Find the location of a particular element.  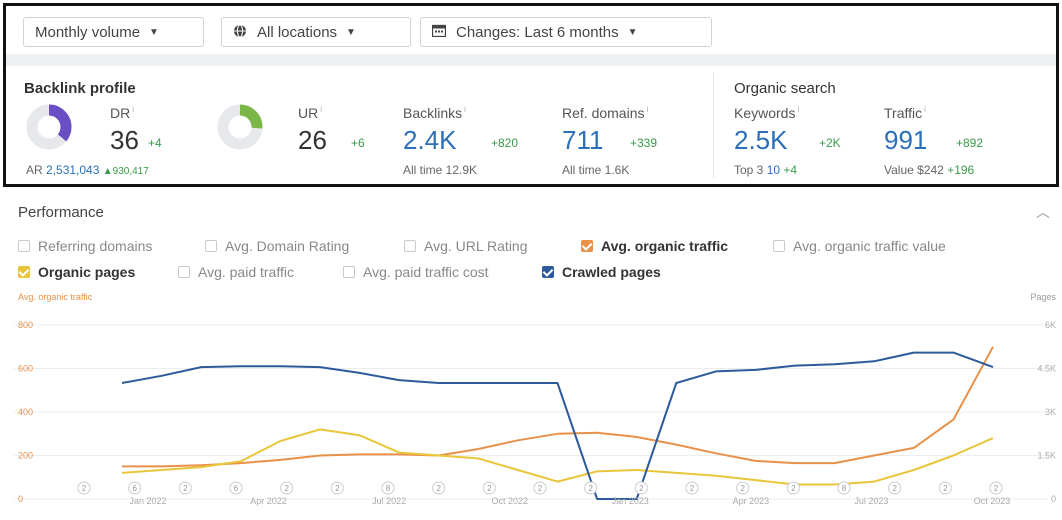

x-tick-label: Jan 2022 is located at coordinates (147, 501).